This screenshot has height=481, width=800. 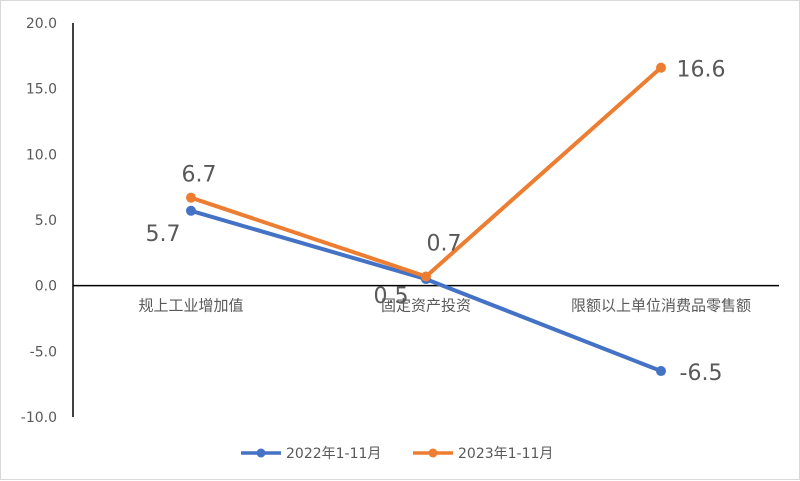 I want to click on y-tick-label: 10.0, so click(x=41, y=155).